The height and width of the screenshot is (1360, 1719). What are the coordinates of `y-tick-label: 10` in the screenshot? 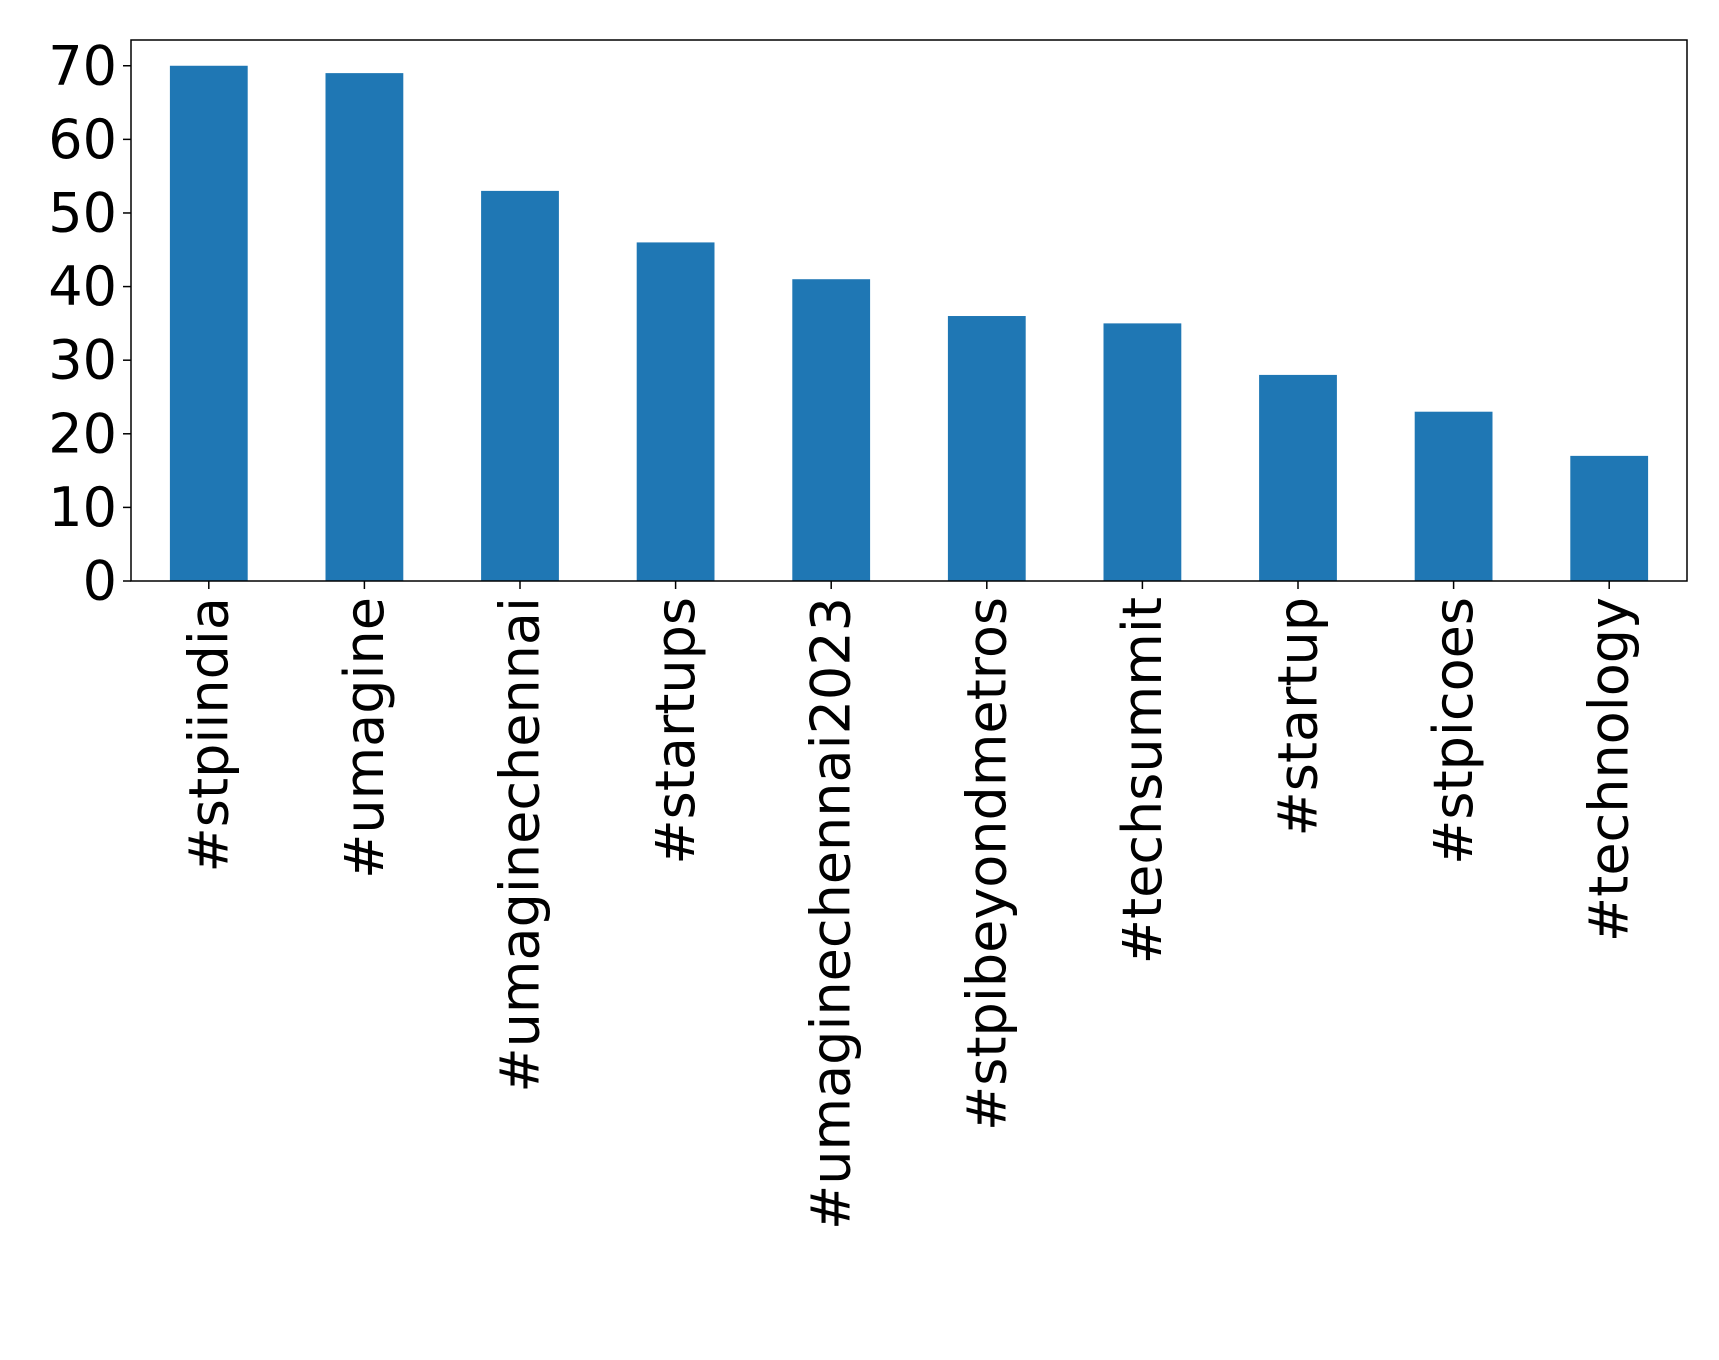 It's located at (82, 507).